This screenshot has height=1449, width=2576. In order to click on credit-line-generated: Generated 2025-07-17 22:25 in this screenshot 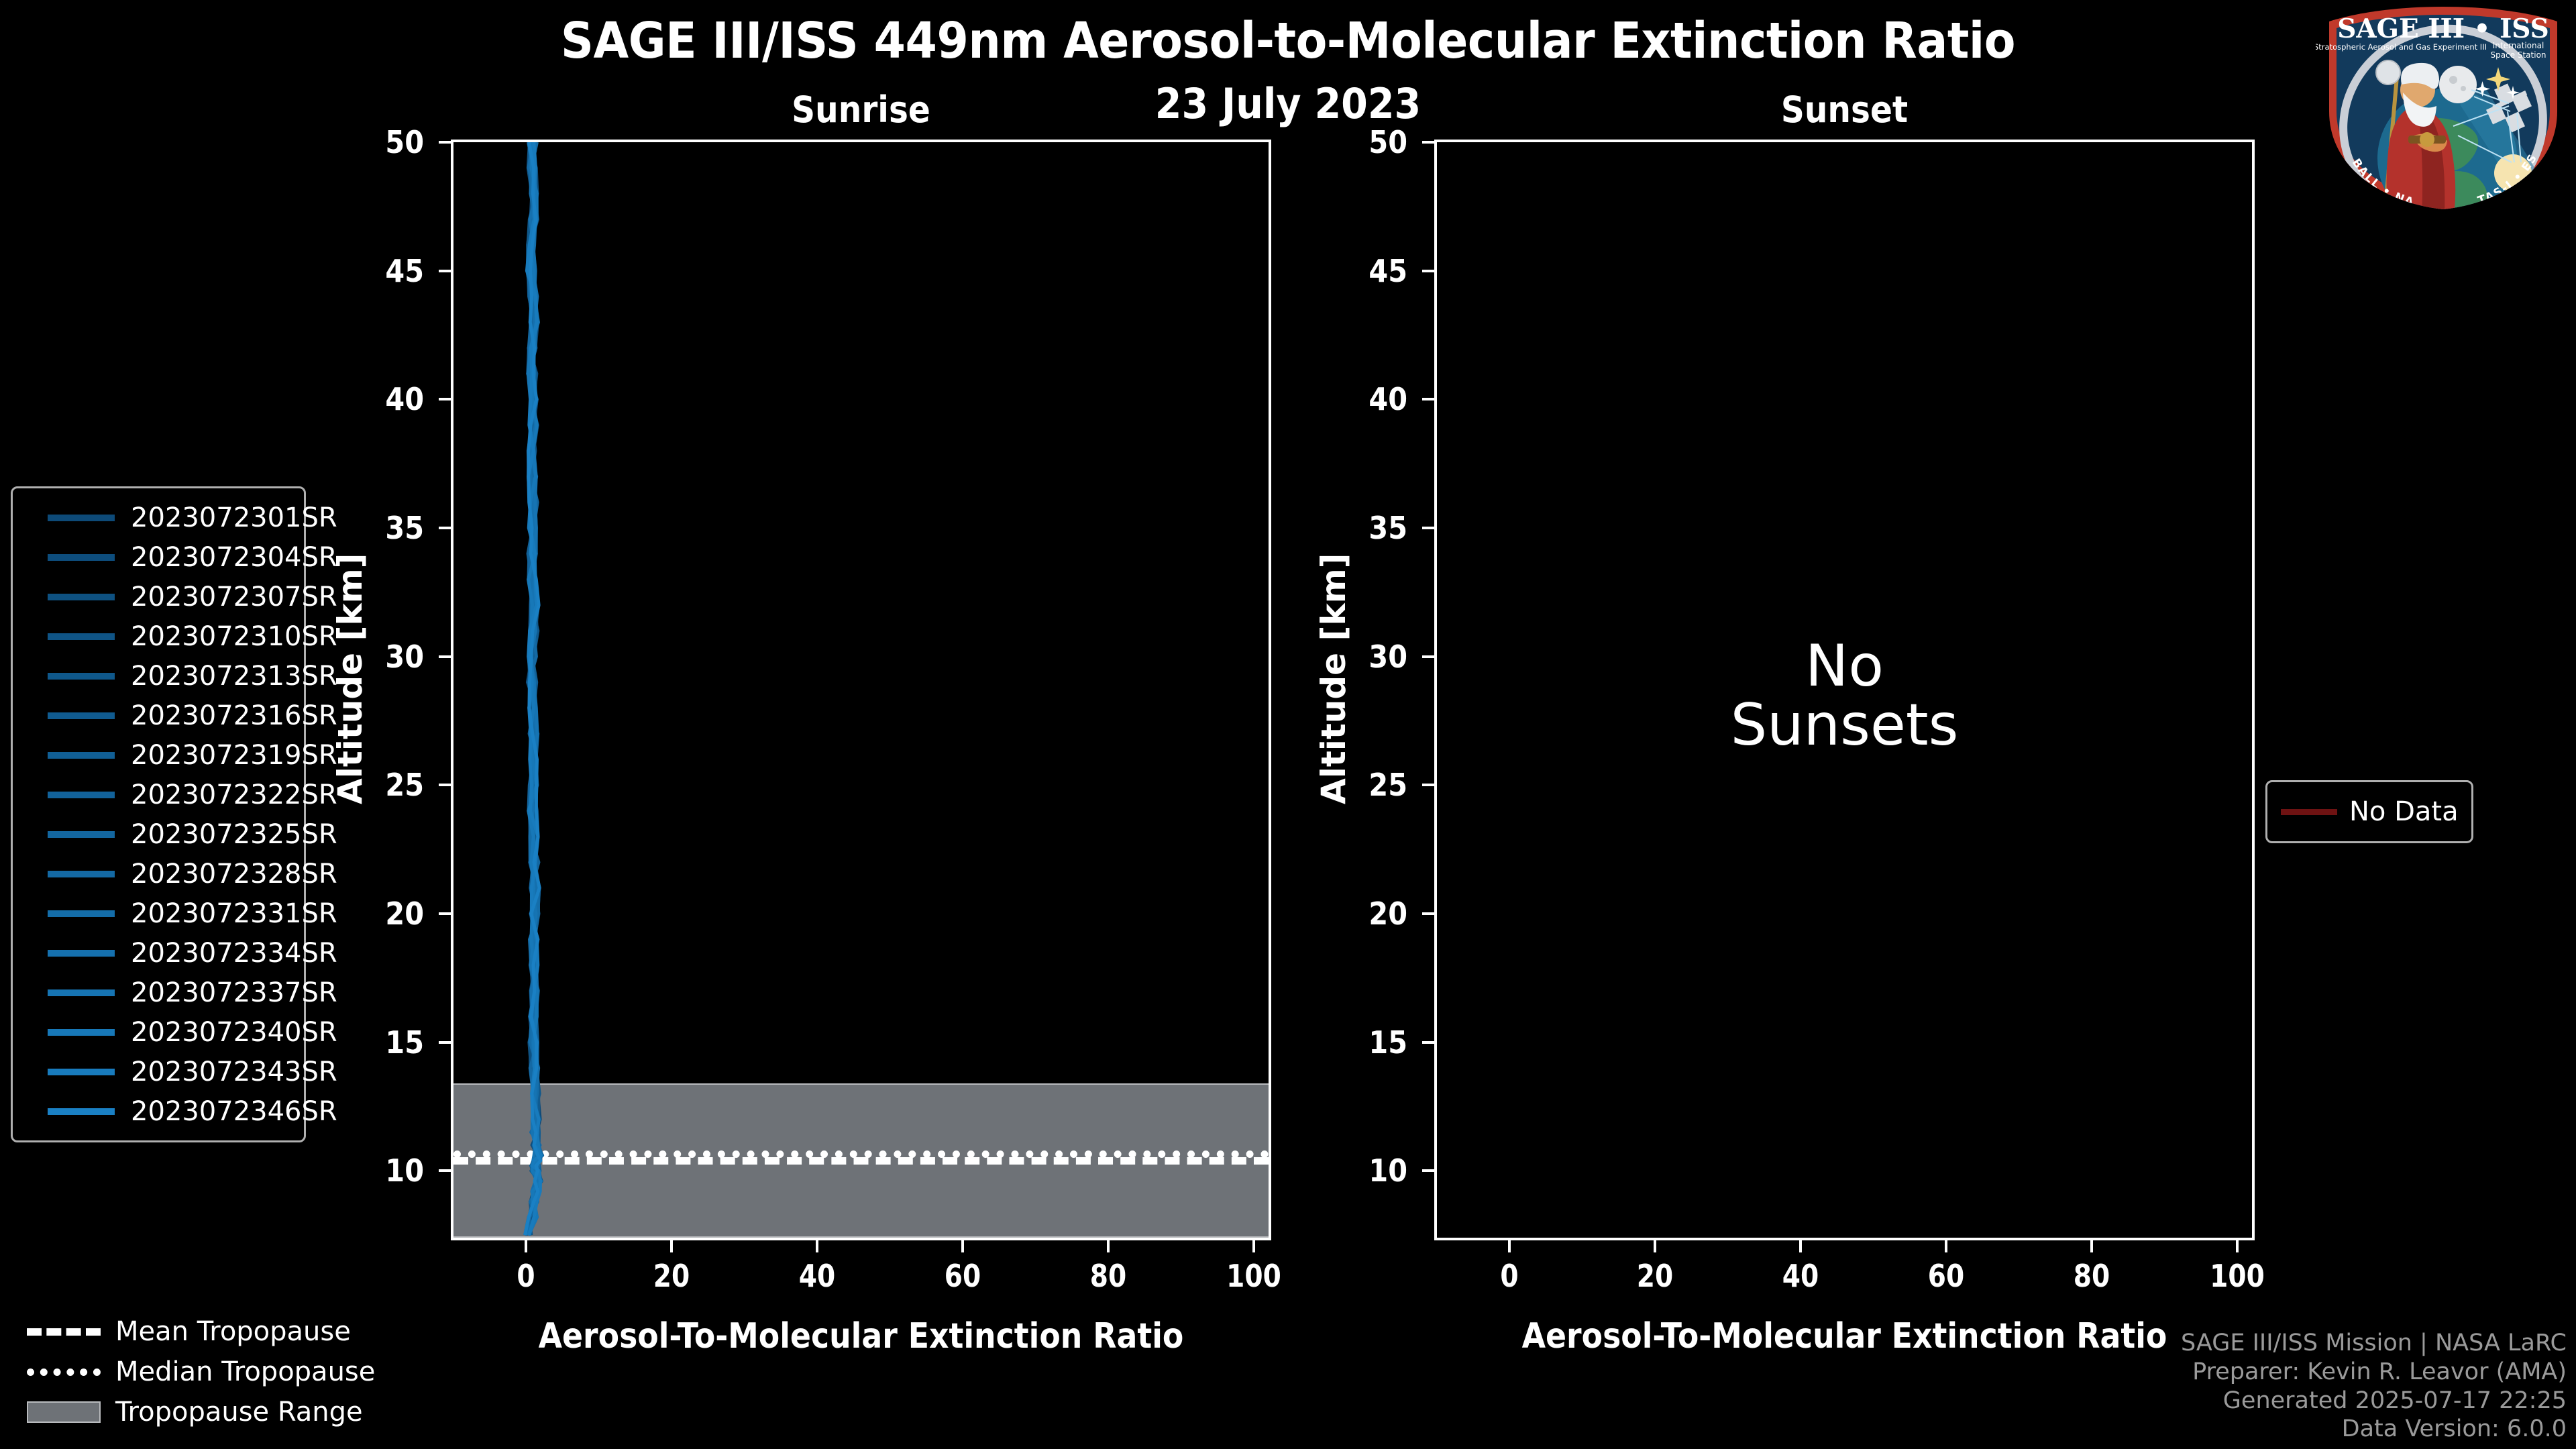, I will do `click(2394, 1400)`.